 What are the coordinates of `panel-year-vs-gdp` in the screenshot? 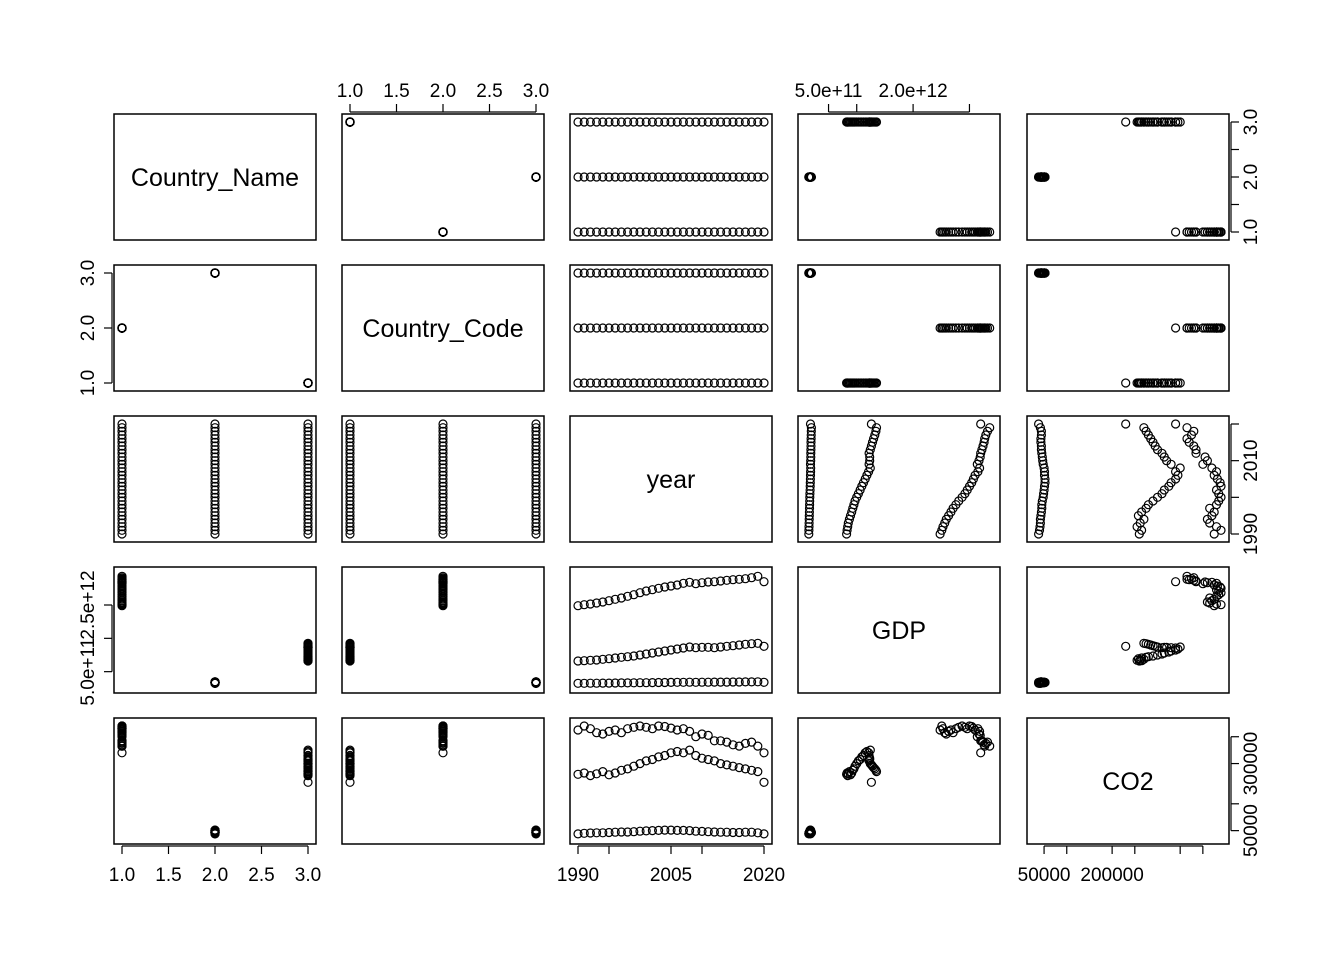 It's located at (899, 479).